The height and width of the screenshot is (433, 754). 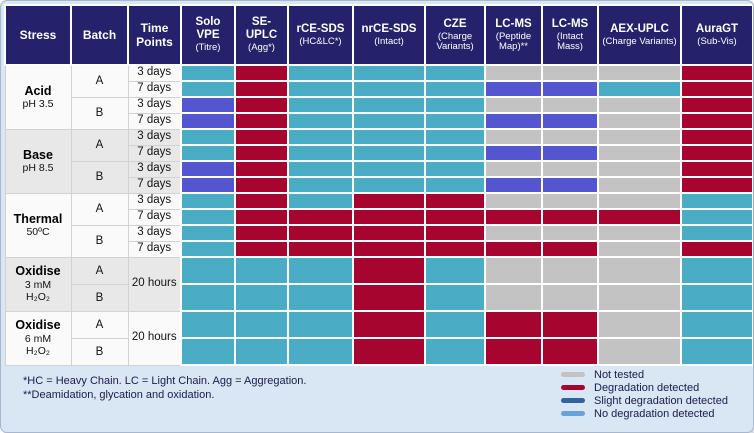 What do you see at coordinates (639, 35) in the screenshot?
I see `column-header-aex-uplc: AEX-UPLC (Charge Variants)` at bounding box center [639, 35].